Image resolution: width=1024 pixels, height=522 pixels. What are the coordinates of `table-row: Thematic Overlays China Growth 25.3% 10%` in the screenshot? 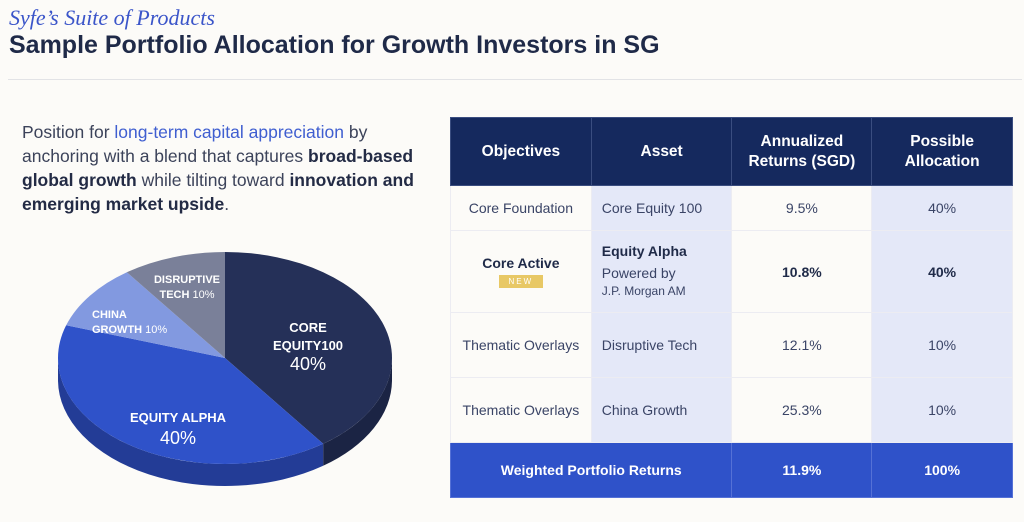 It's located at (731, 410).